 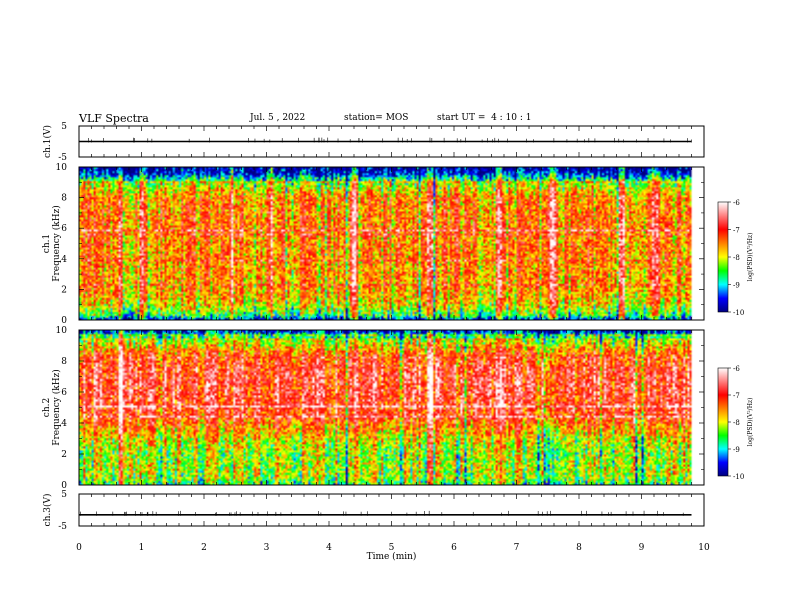 I want to click on x-tick-label: 0, so click(x=79, y=548).